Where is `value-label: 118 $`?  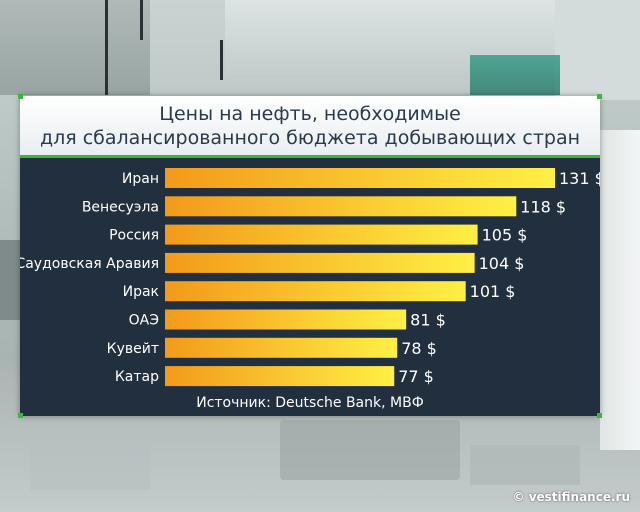
value-label: 118 $ is located at coordinates (543, 206).